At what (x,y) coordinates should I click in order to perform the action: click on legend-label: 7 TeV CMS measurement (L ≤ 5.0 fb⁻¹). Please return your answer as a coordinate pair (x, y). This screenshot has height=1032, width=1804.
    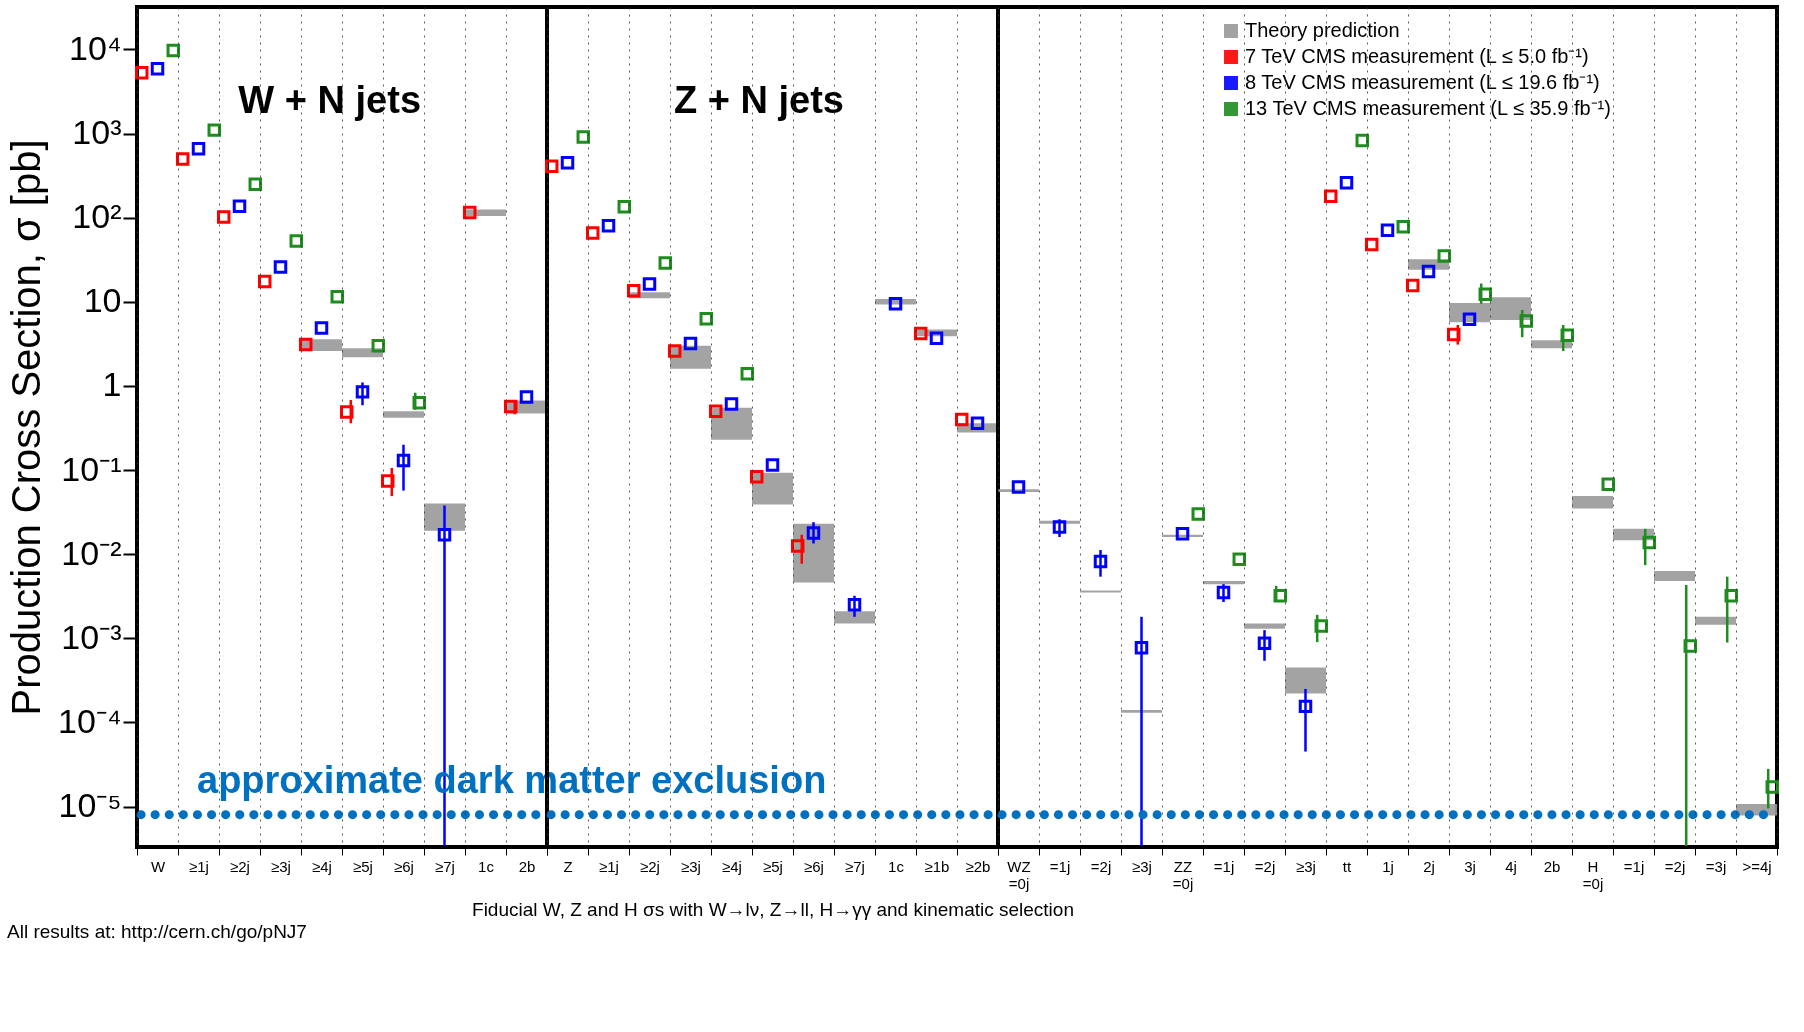
    Looking at the image, I should click on (1417, 56).